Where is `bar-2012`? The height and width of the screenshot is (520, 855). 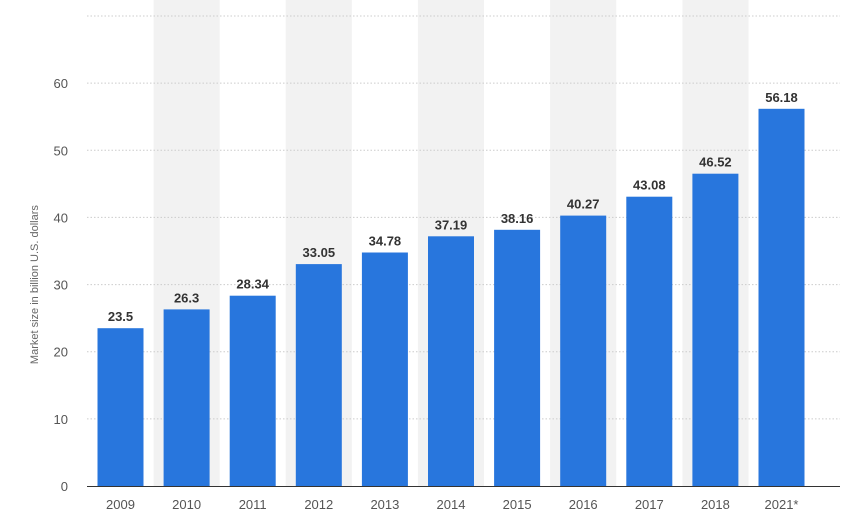 bar-2012 is located at coordinates (318, 375).